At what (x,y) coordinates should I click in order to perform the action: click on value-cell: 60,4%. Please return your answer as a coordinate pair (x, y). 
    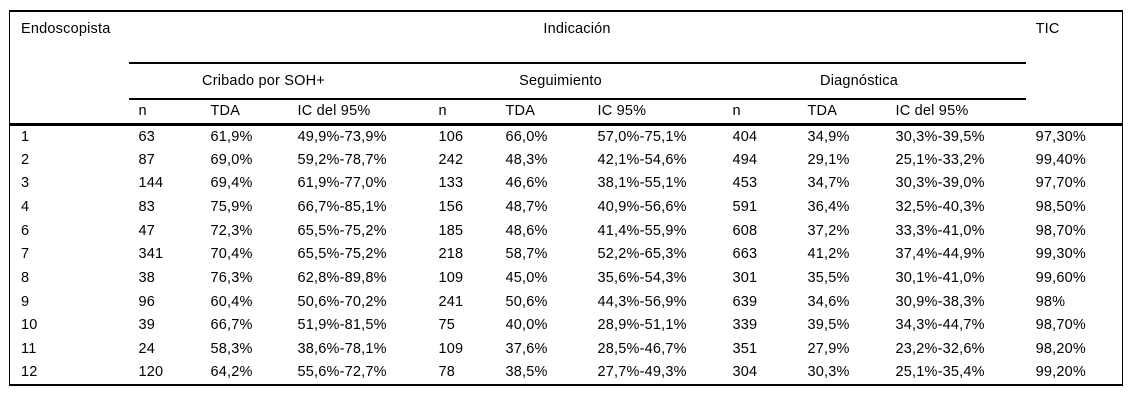
    Looking at the image, I should click on (231, 301).